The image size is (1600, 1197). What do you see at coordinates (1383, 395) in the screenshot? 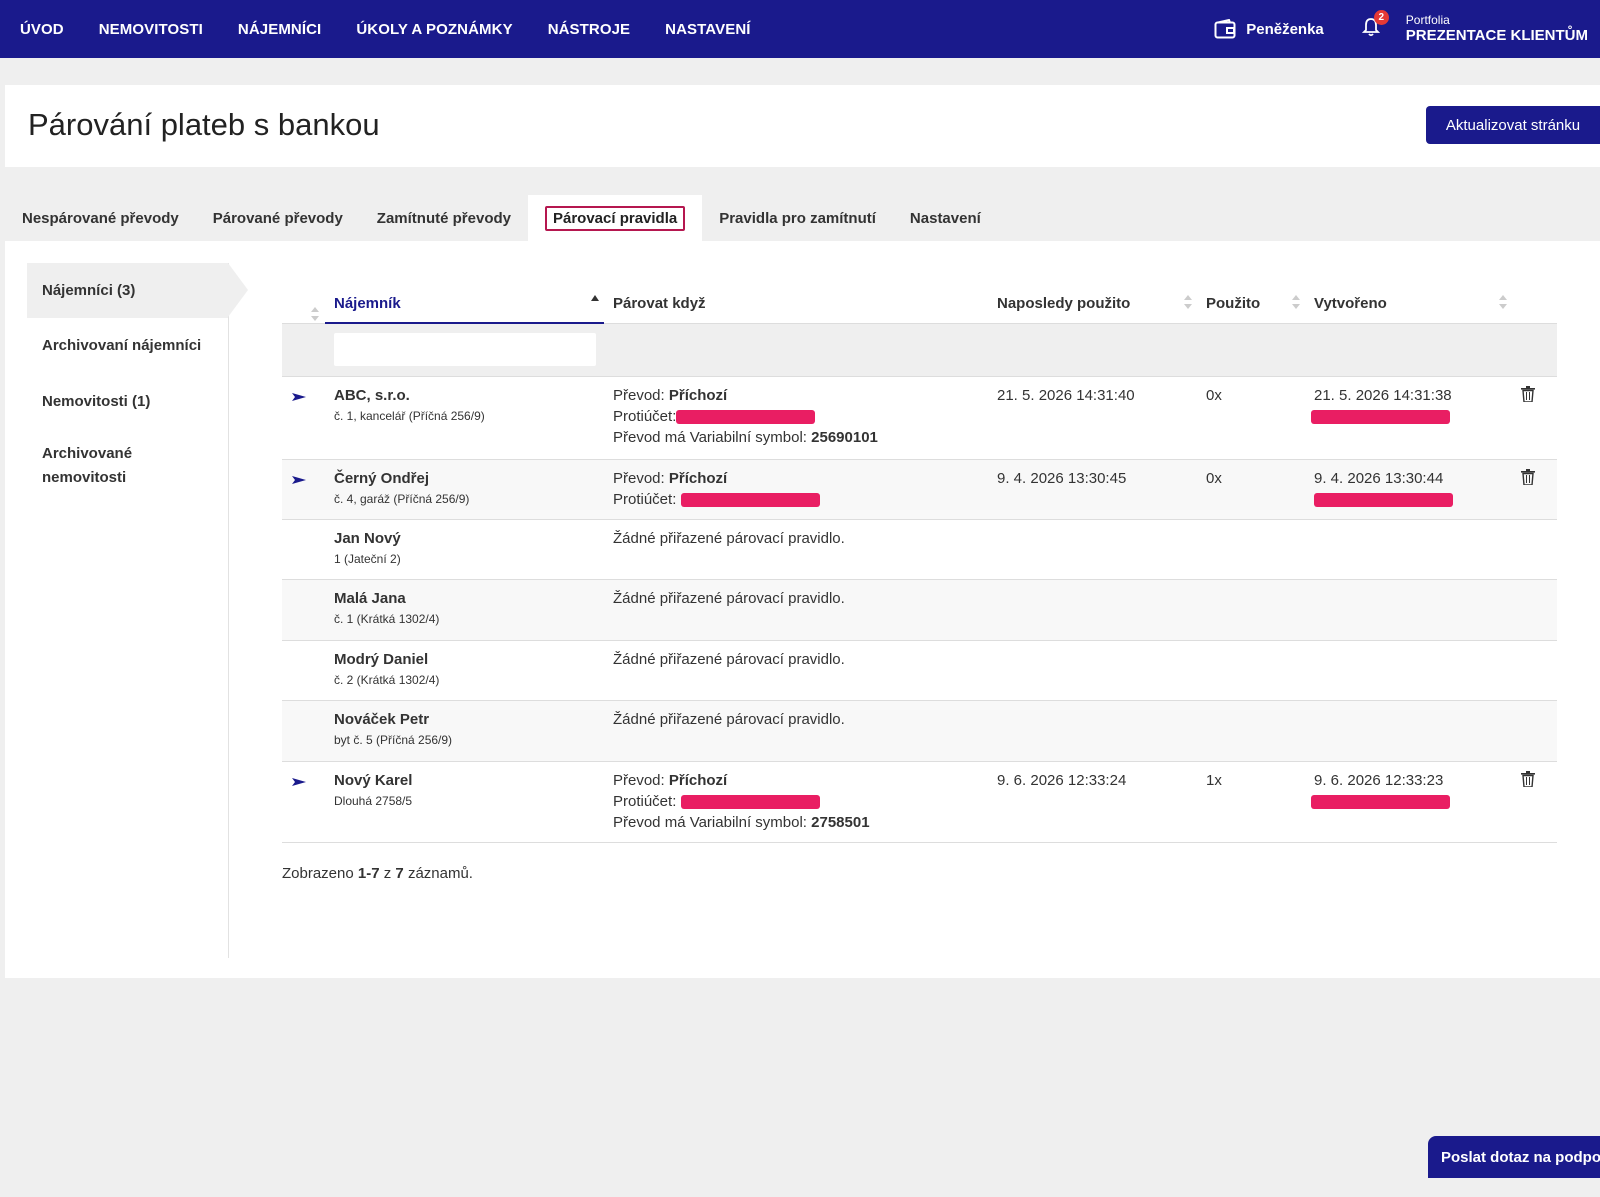
I see `created-value: 21. 5. 2026 14:31:38` at bounding box center [1383, 395].